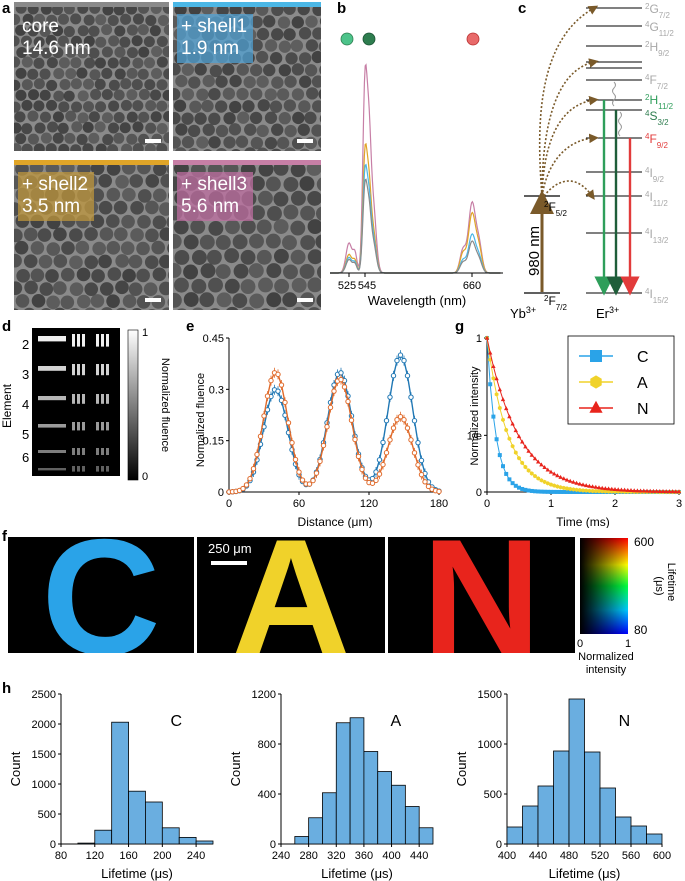 The height and width of the screenshot is (881, 685). Describe the element at coordinates (4, 536) in the screenshot. I see `panel-label-f: f` at that location.